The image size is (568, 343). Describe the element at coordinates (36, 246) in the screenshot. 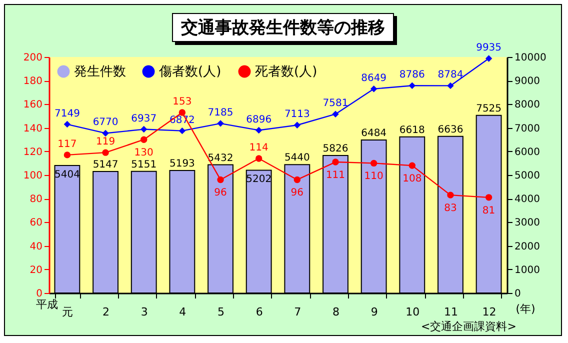

I see `y-tick-label: 40` at that location.